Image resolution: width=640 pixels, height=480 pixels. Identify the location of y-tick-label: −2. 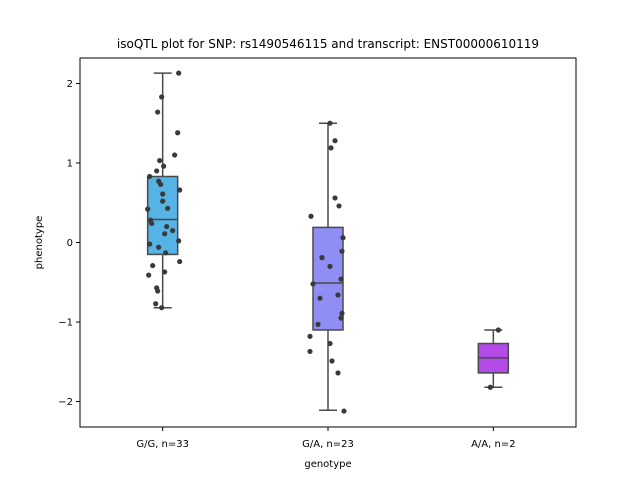
(65, 402).